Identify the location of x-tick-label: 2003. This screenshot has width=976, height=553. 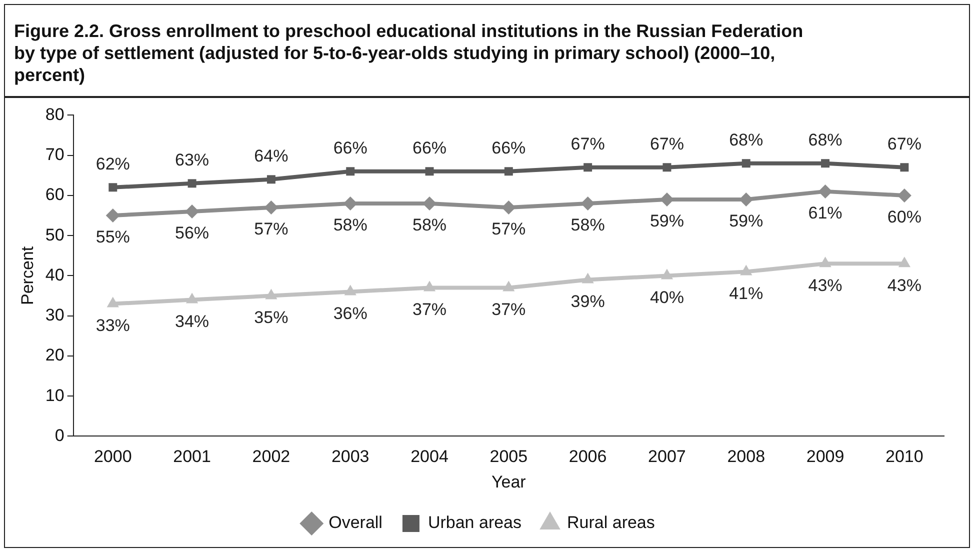
(350, 456).